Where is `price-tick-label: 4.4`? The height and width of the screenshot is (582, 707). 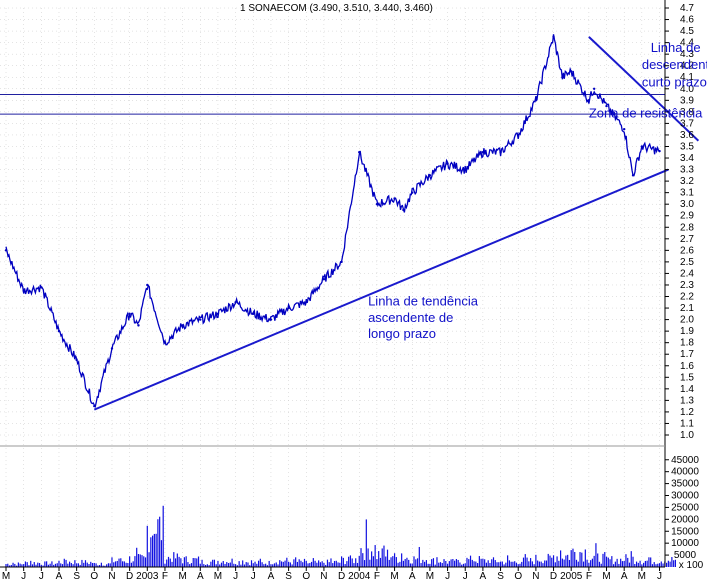
price-tick-label: 4.4 is located at coordinates (687, 43).